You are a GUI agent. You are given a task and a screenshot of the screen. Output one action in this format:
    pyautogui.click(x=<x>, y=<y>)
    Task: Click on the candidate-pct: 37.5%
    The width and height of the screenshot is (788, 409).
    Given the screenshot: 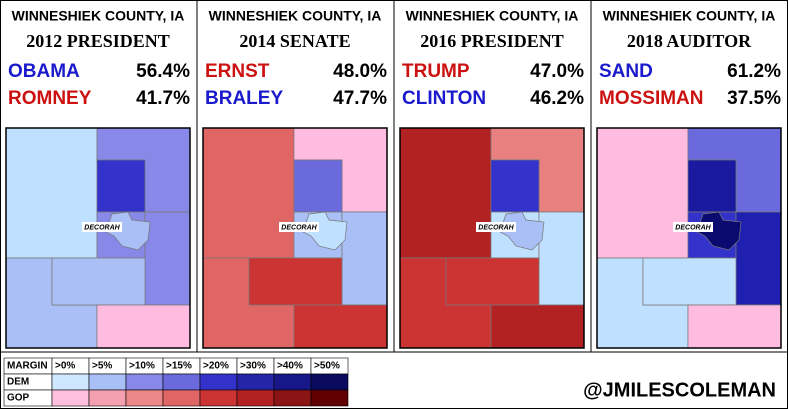 What is the action you would take?
    pyautogui.click(x=754, y=98)
    